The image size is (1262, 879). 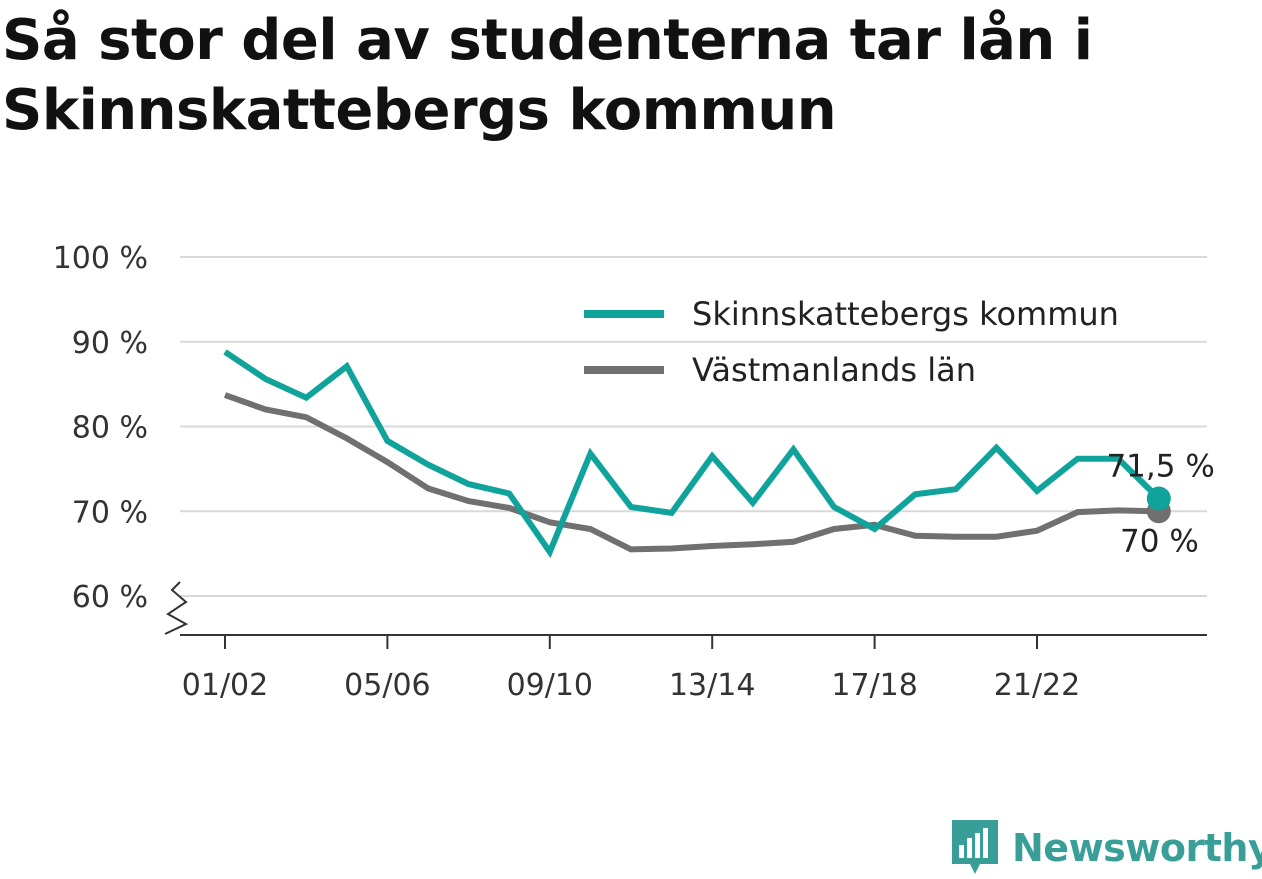 I want to click on x-tick-label: 13/14, so click(x=712, y=685).